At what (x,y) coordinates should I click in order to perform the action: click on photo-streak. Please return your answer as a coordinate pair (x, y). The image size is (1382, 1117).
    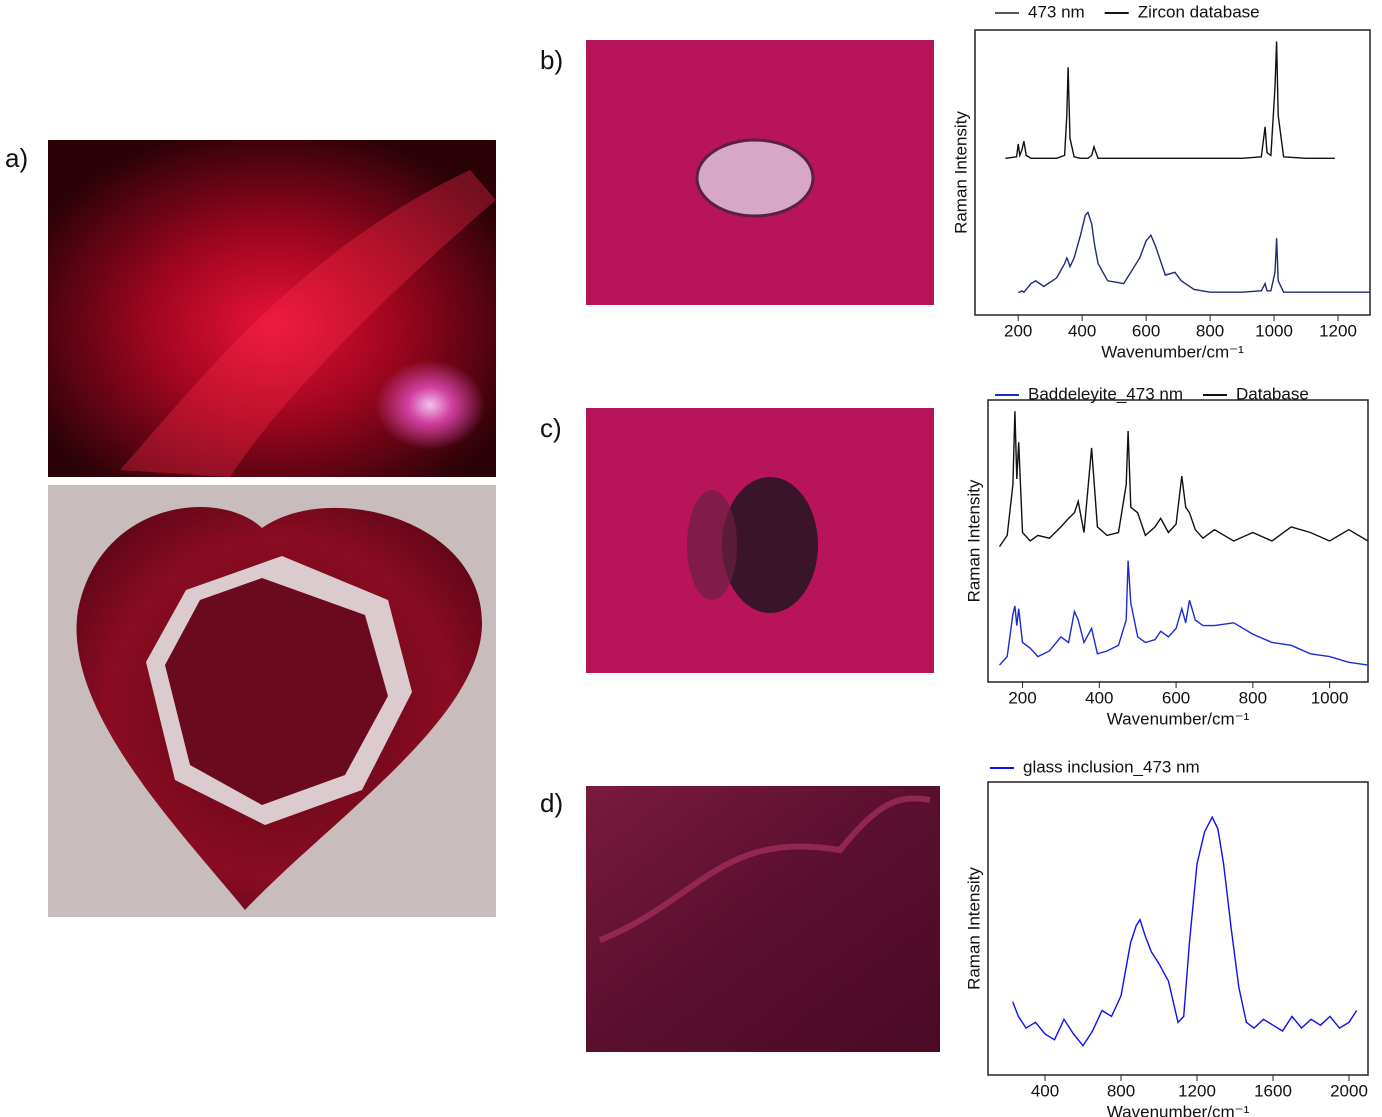
    Looking at the image, I should click on (308, 323).